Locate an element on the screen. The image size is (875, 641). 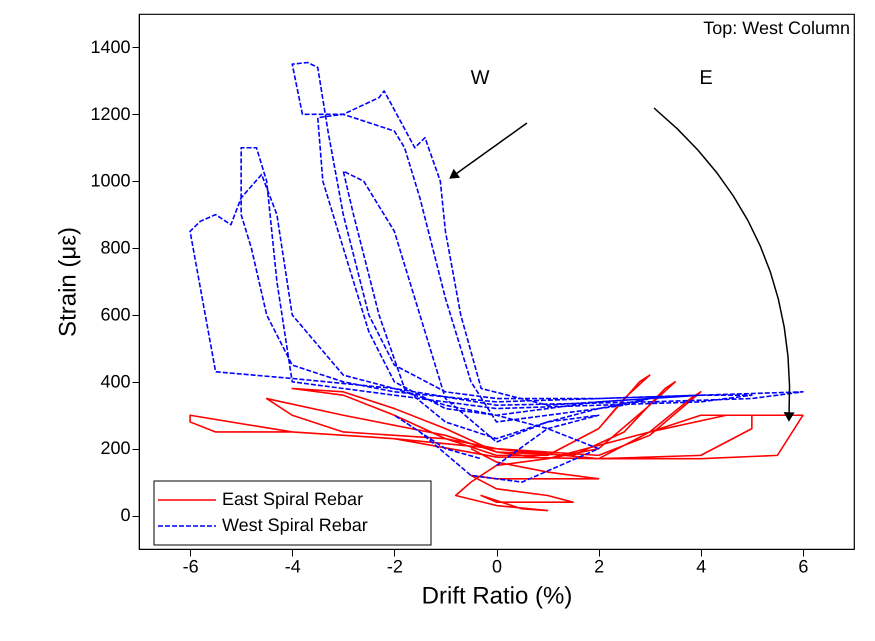
y-tick-label: 600 is located at coordinates (115, 314).